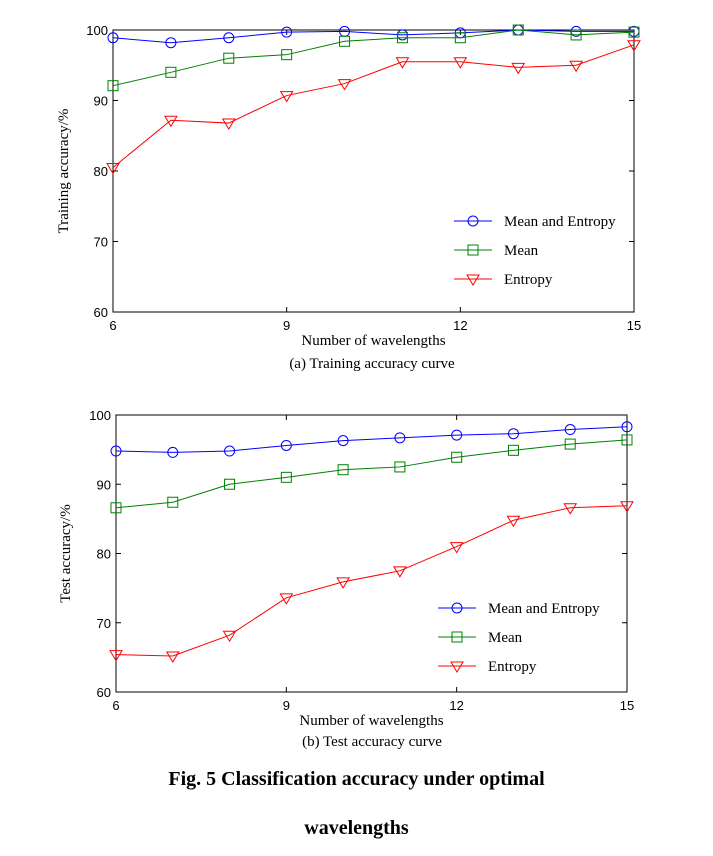 This screenshot has width=713, height=856. I want to click on series-mean, so click(371, 474).